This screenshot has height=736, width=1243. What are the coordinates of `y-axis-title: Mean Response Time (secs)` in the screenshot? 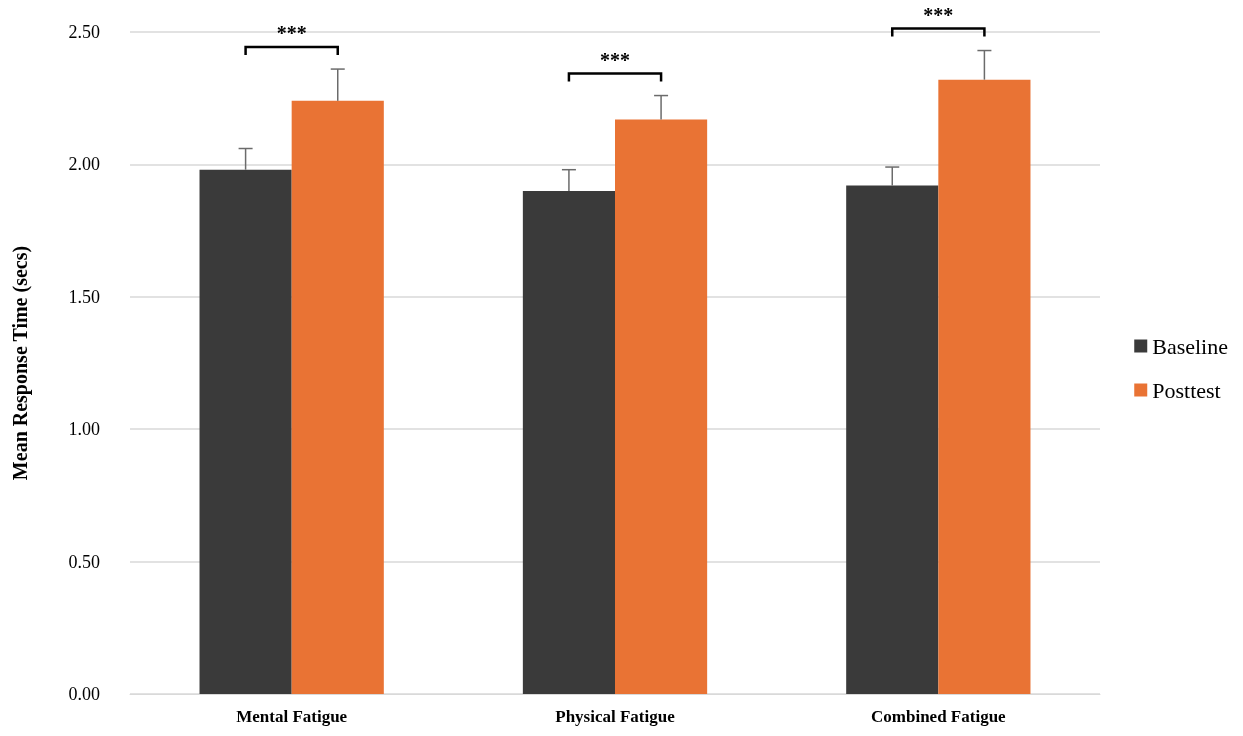 It's located at (20, 363).